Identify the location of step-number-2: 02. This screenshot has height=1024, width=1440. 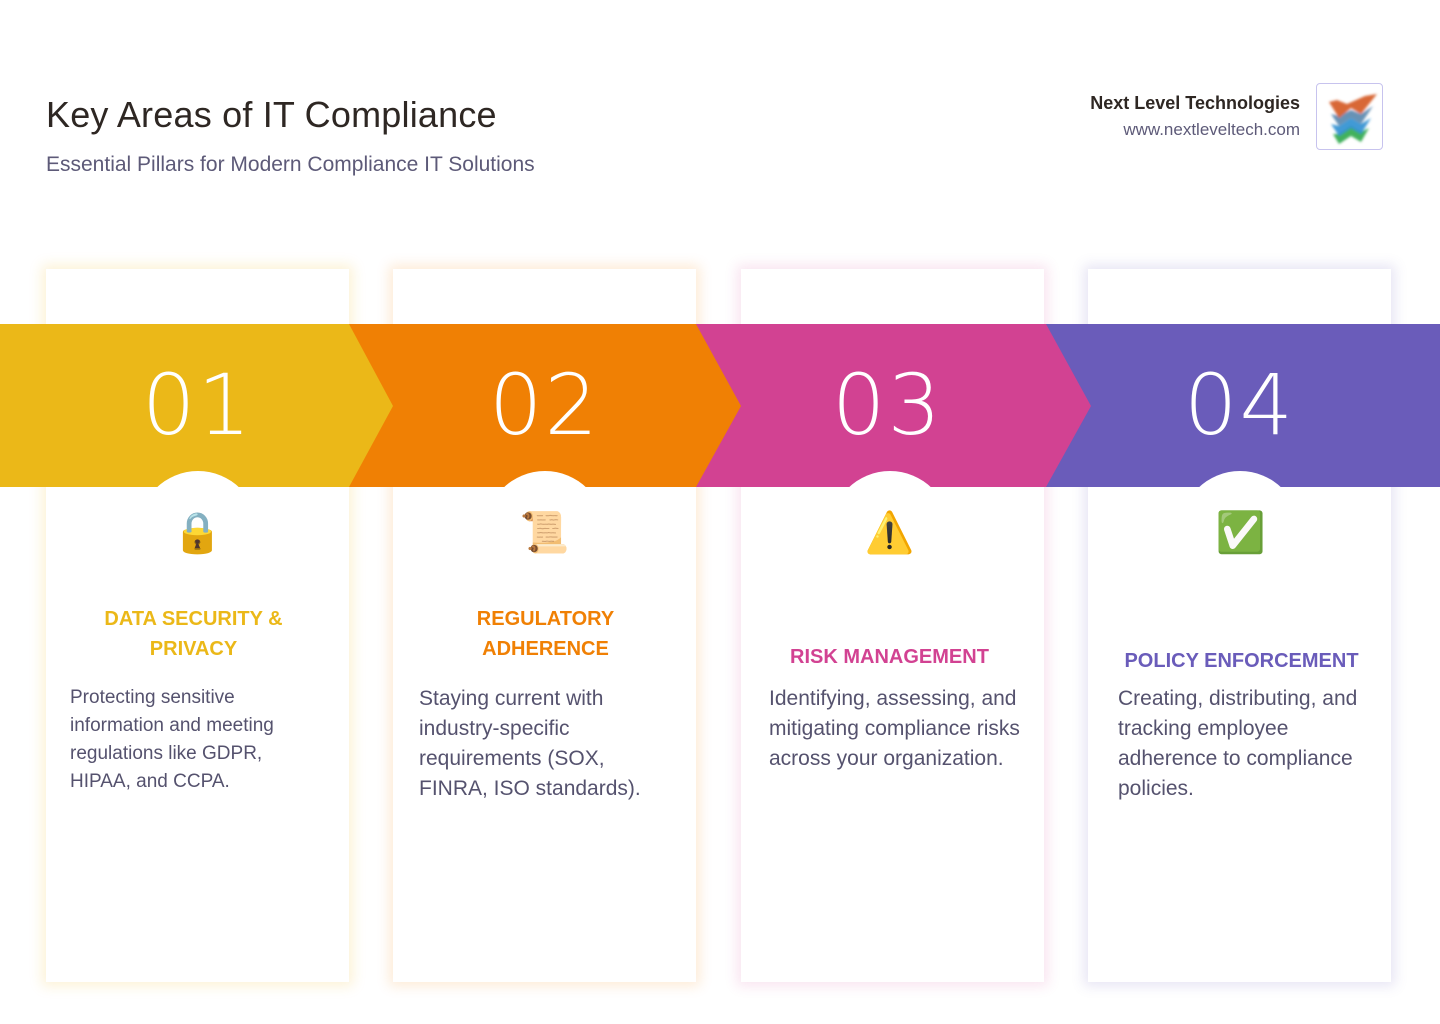
(544, 405).